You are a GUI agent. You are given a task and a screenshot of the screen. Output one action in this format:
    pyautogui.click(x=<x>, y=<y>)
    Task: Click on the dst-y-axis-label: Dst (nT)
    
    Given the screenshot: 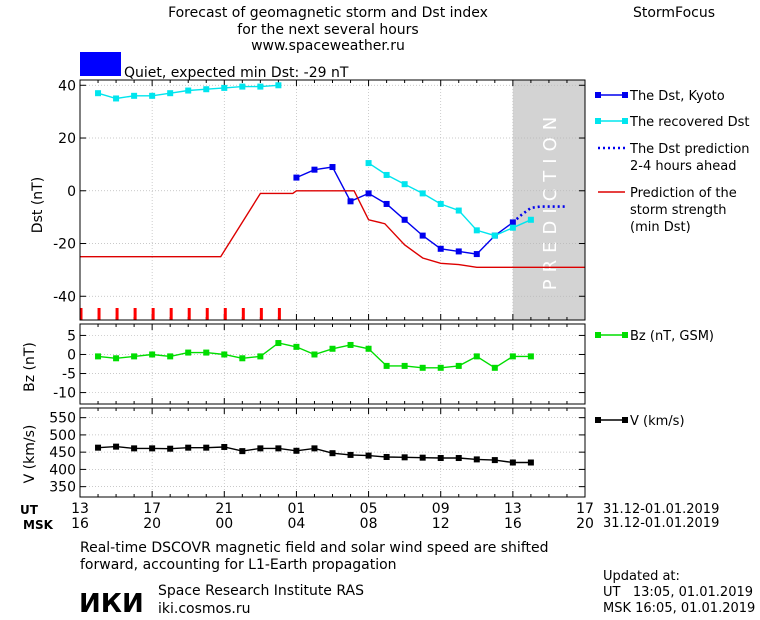 What is the action you would take?
    pyautogui.click(x=38, y=205)
    